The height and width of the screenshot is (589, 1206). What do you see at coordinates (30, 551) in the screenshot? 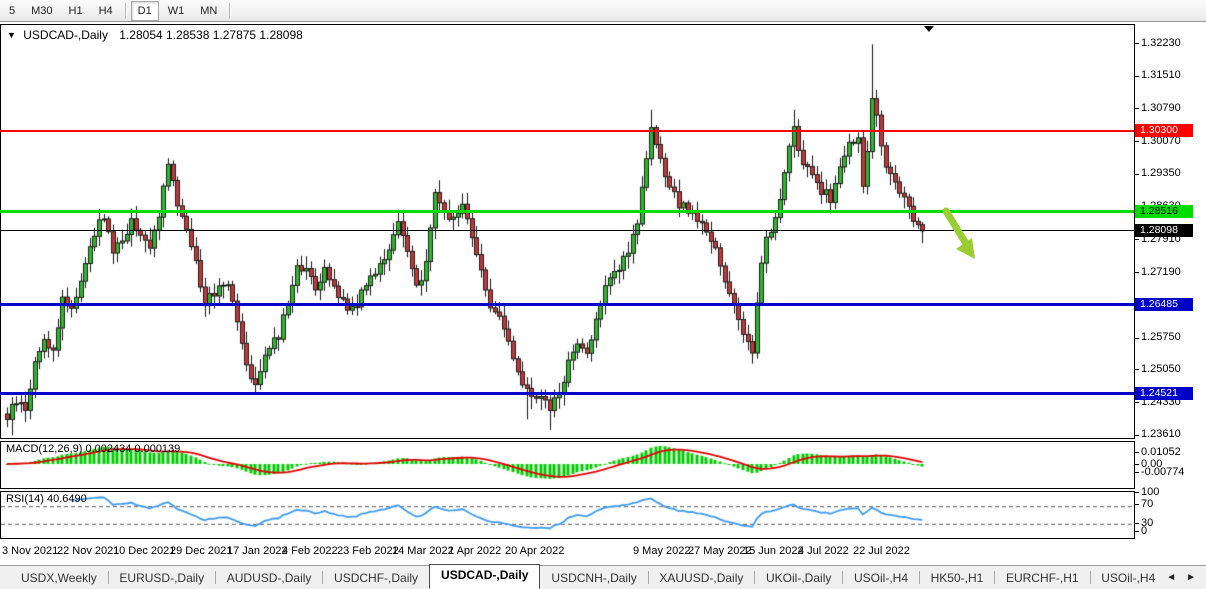
I see `x-axis-date-label: 3 Nov 2021` at bounding box center [30, 551].